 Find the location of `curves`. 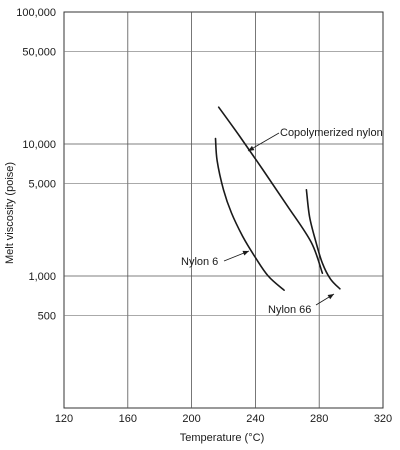

curves is located at coordinates (277, 198).